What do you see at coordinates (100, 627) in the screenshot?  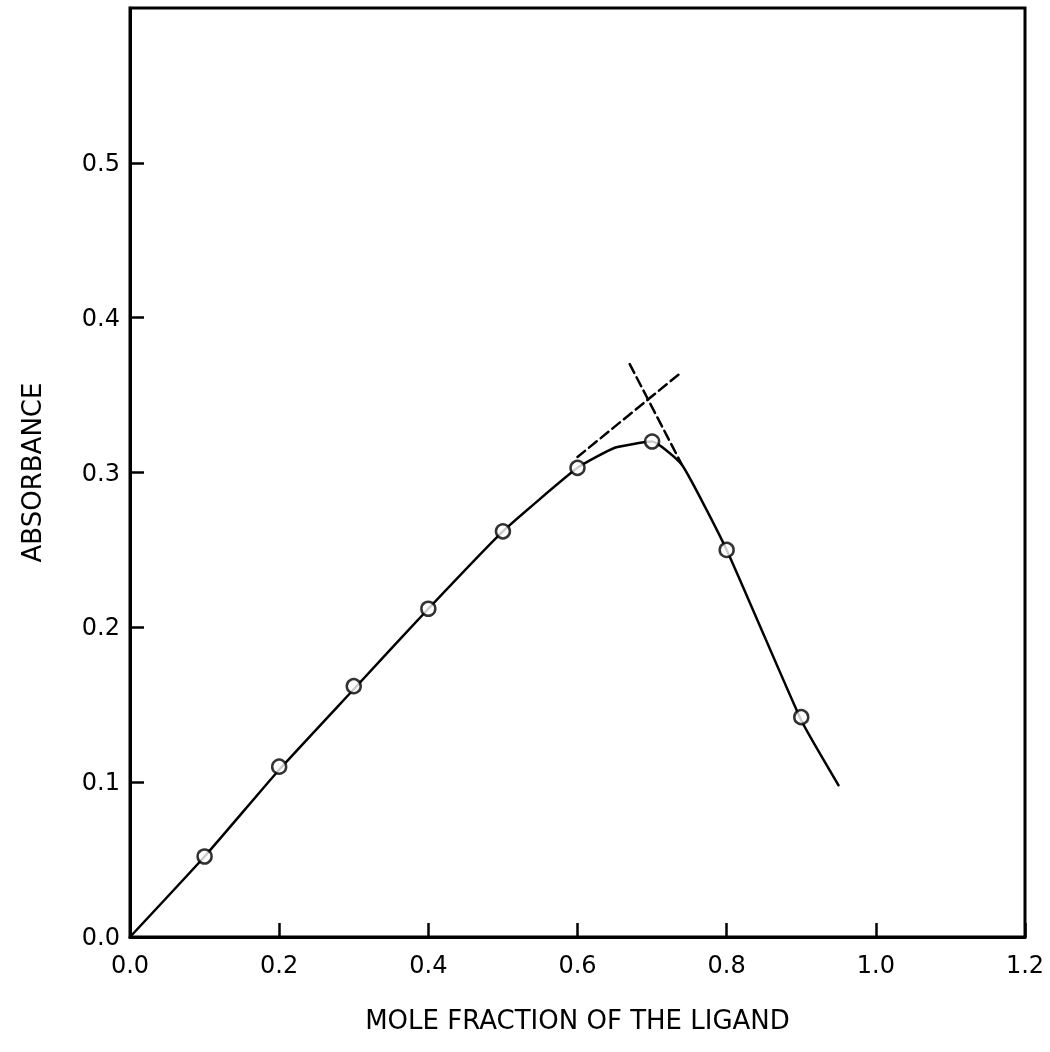 I see `y-tick-label: 0.2` at bounding box center [100, 627].